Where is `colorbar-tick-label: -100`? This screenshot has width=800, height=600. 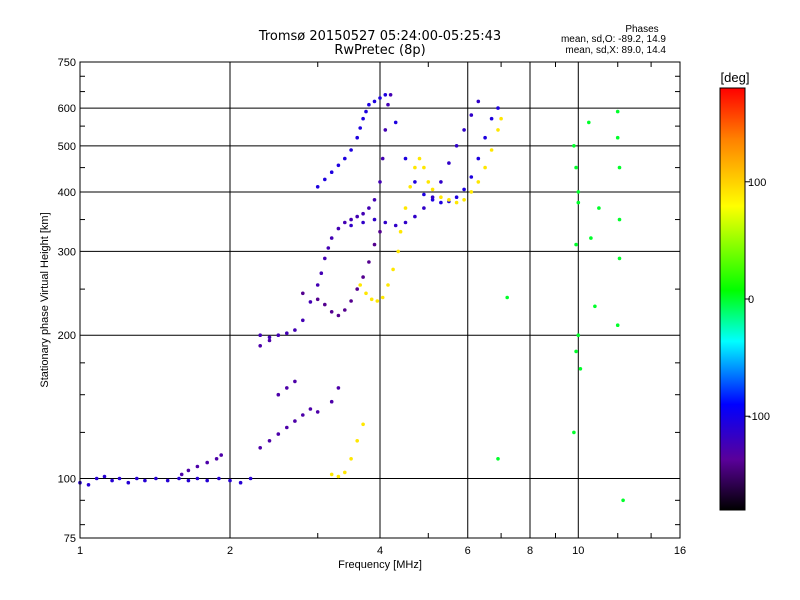
colorbar-tick-label: -100 is located at coordinates (759, 417).